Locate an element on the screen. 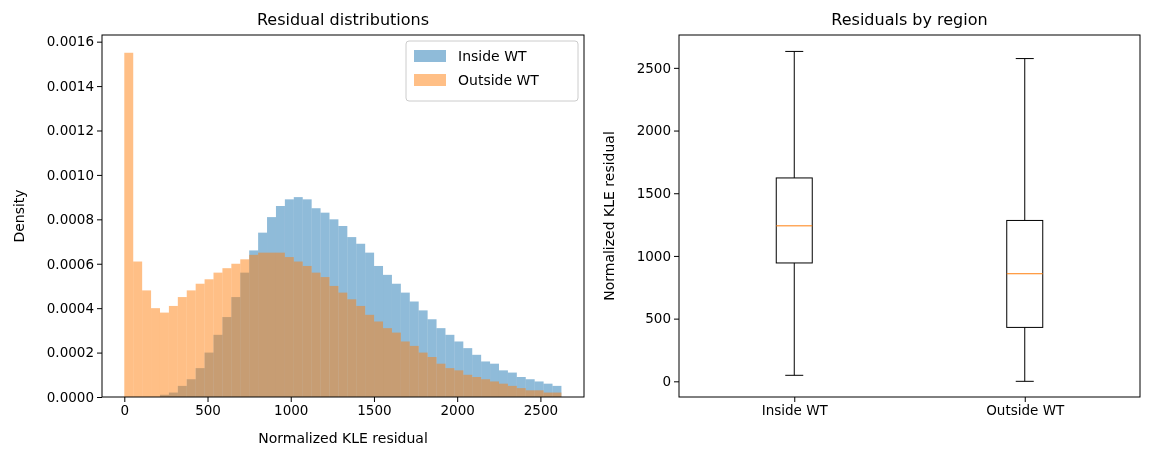 This screenshot has height=449, width=1153. legend-label: Outside WT is located at coordinates (499, 80).